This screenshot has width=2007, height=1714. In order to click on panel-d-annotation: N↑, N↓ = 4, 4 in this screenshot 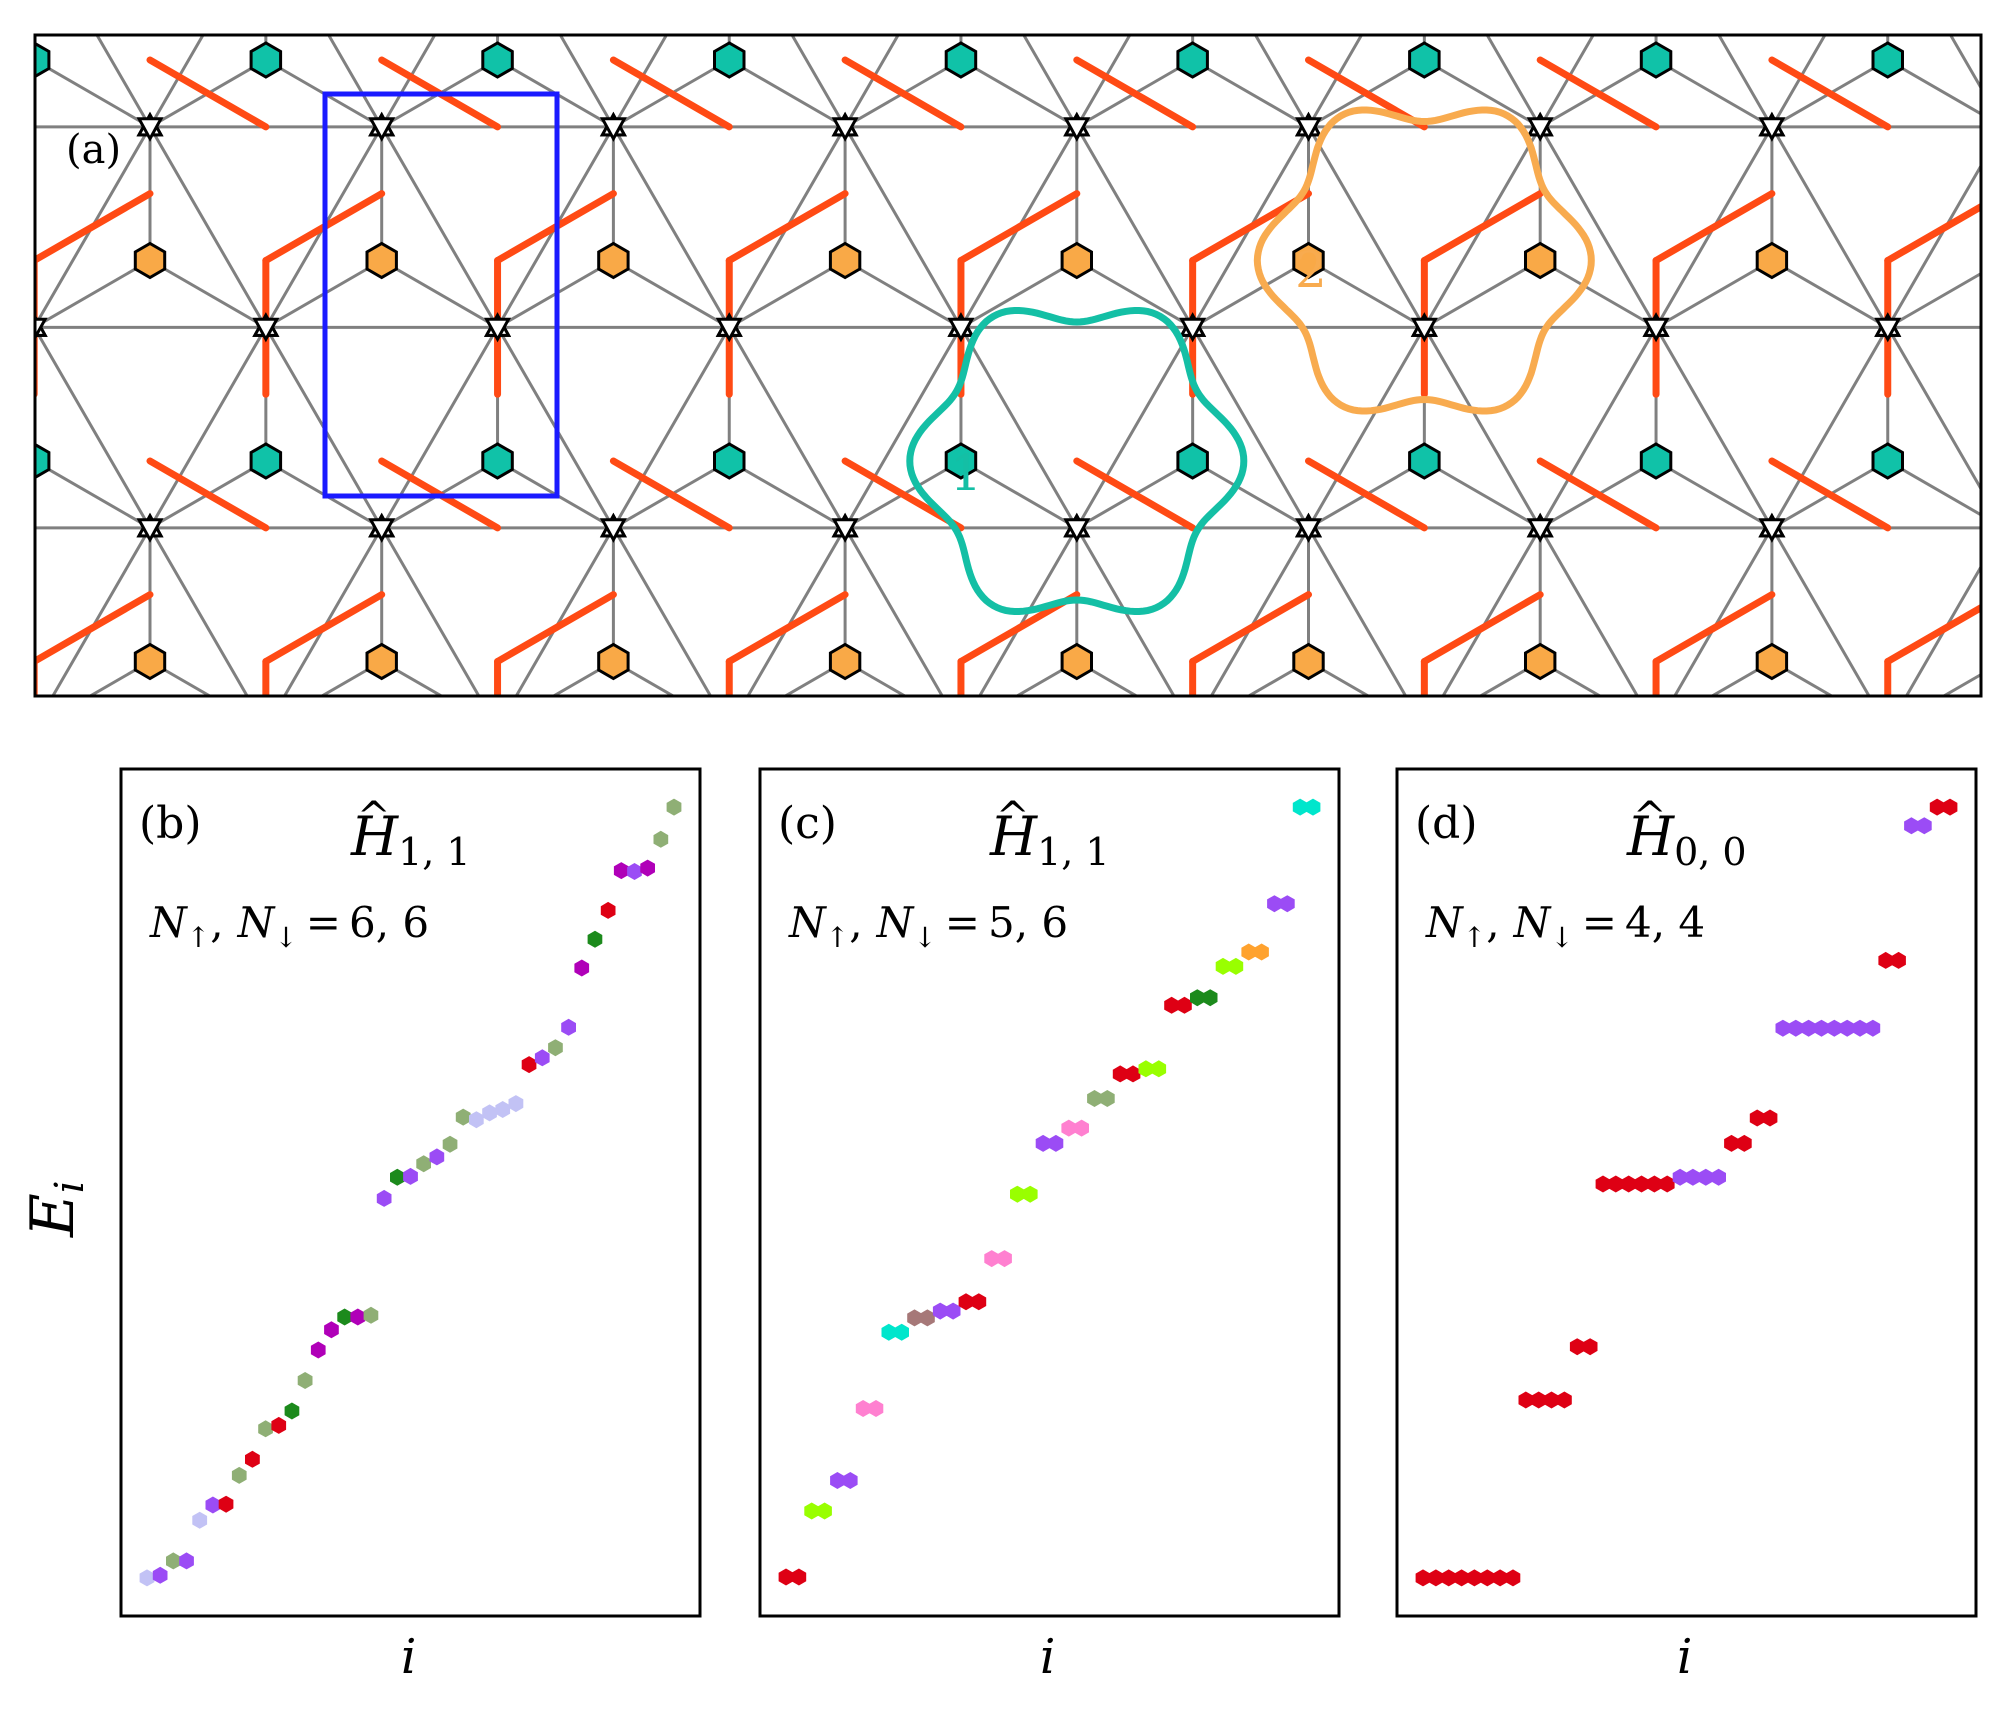, I will do `click(1565, 926)`.